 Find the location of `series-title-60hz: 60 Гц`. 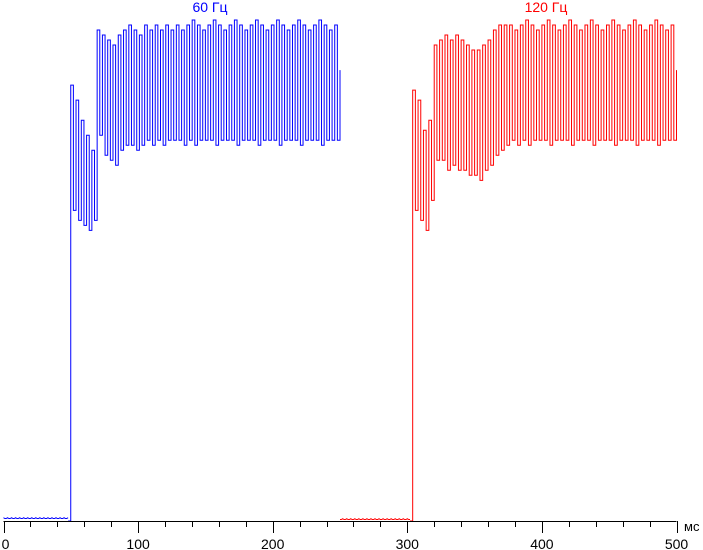

series-title-60hz: 60 Гц is located at coordinates (209, 7).